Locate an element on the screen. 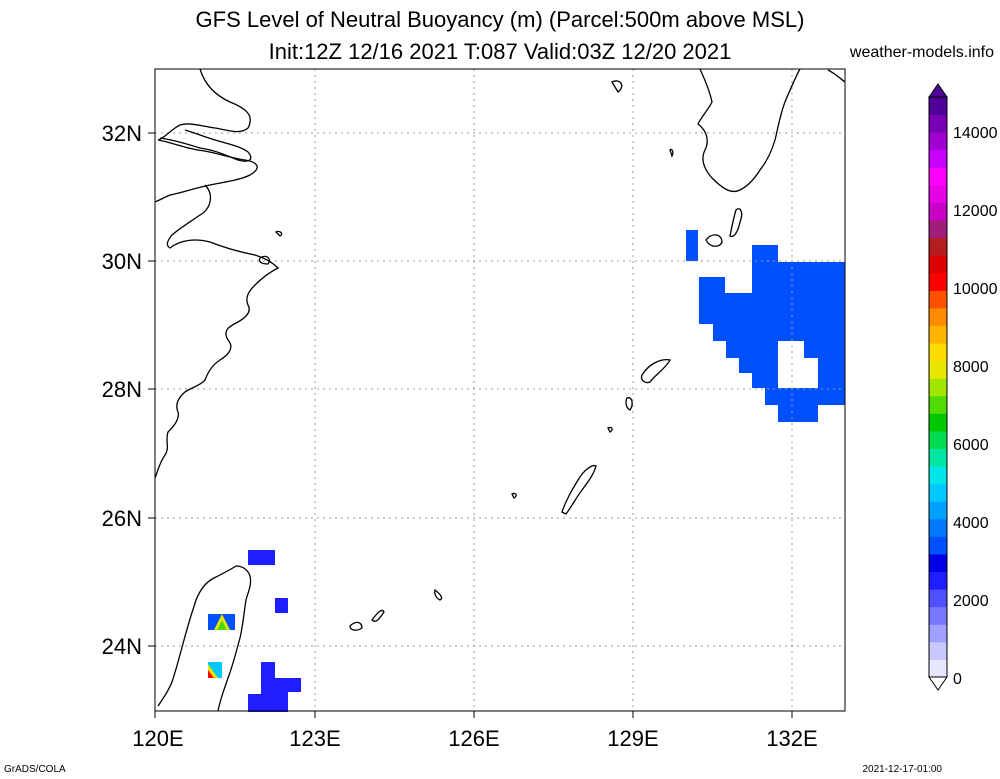 This screenshot has width=1000, height=779. colorbar: 14000 12000 10000 8000 6000 4000 2000 0 is located at coordinates (963, 387).